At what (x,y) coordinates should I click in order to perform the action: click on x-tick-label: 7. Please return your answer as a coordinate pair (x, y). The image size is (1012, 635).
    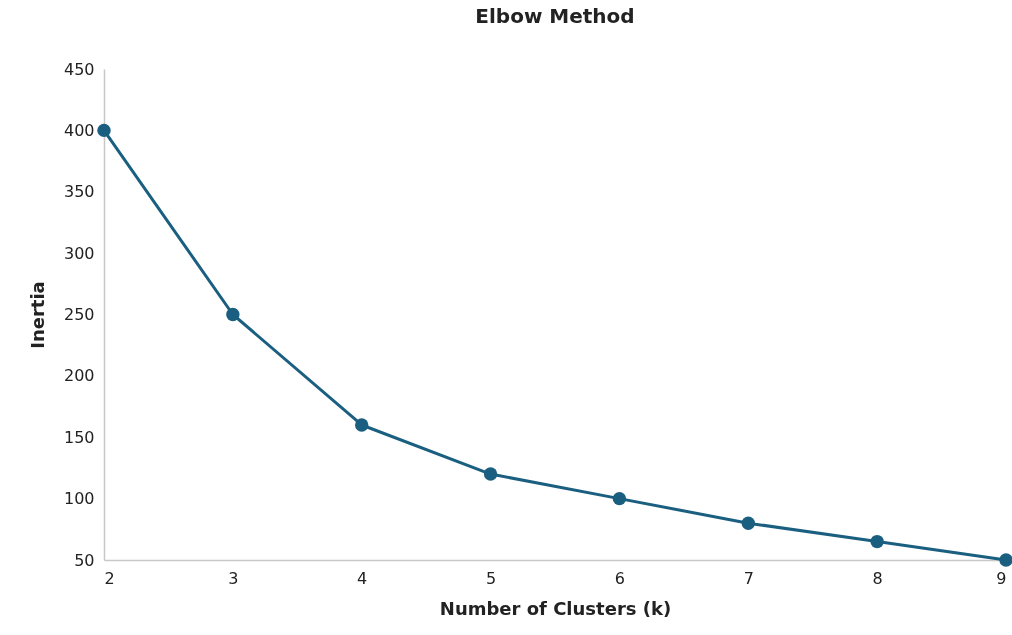
    Looking at the image, I should click on (748, 578).